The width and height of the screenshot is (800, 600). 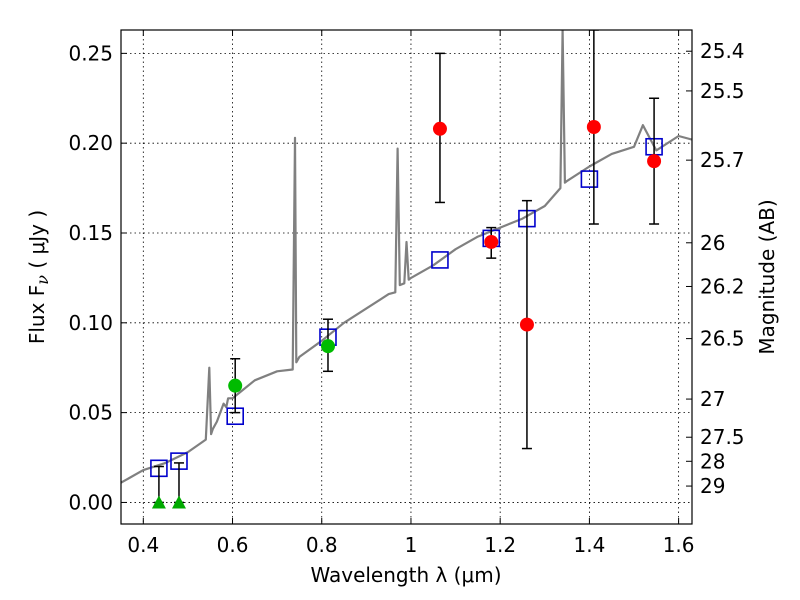 What do you see at coordinates (722, 286) in the screenshot?
I see `magnitude-tick-label: 26.2` at bounding box center [722, 286].